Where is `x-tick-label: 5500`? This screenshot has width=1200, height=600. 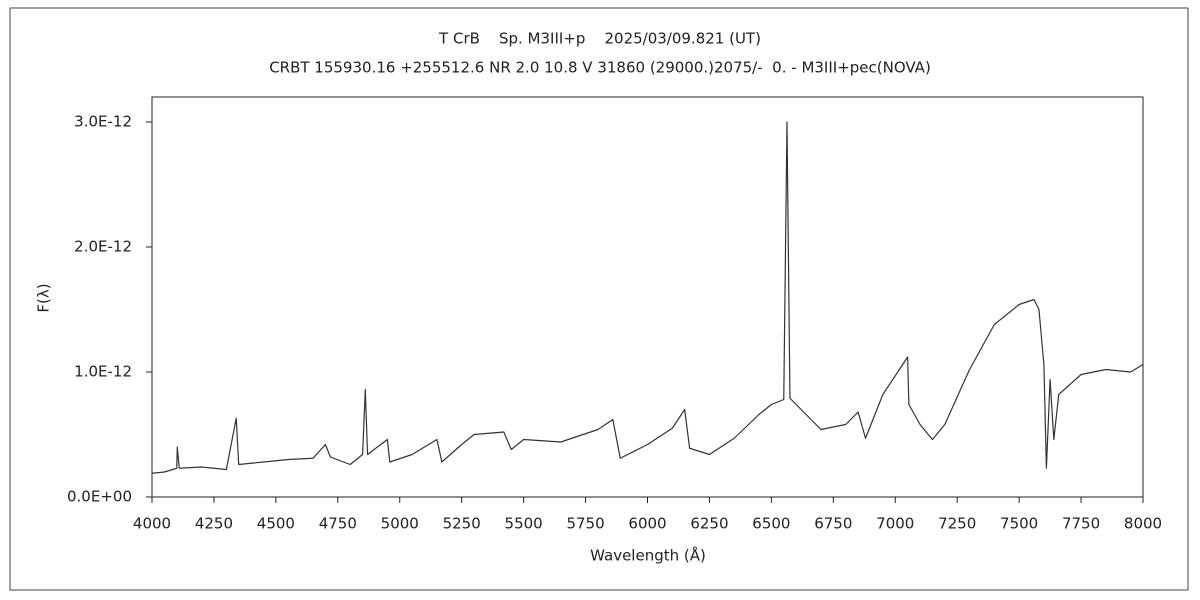 x-tick-label: 5500 is located at coordinates (524, 524).